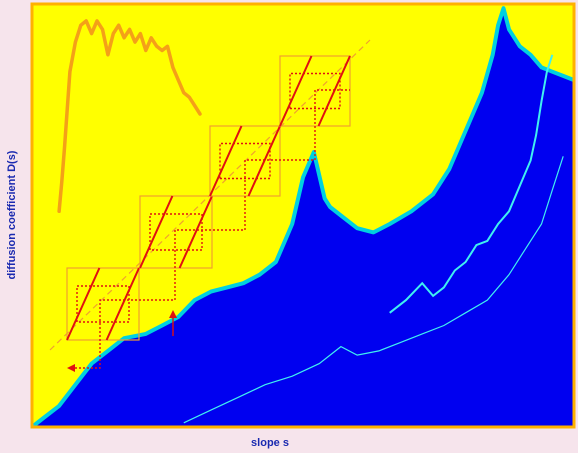  I want to click on up-arrow, so click(173, 314).